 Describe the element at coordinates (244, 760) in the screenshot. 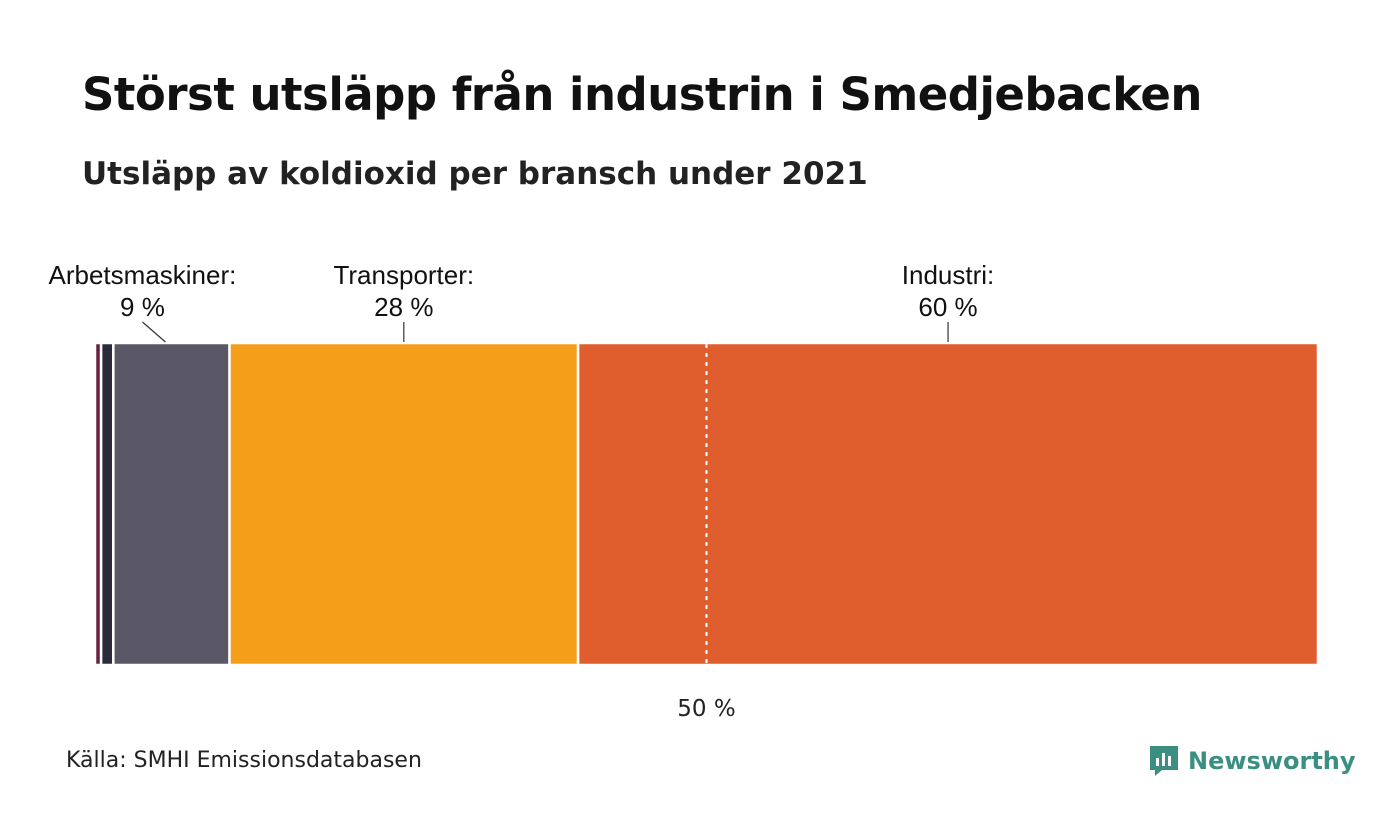

I see `source-note: Källa: SMHI Emissionsdatabasen` at that location.